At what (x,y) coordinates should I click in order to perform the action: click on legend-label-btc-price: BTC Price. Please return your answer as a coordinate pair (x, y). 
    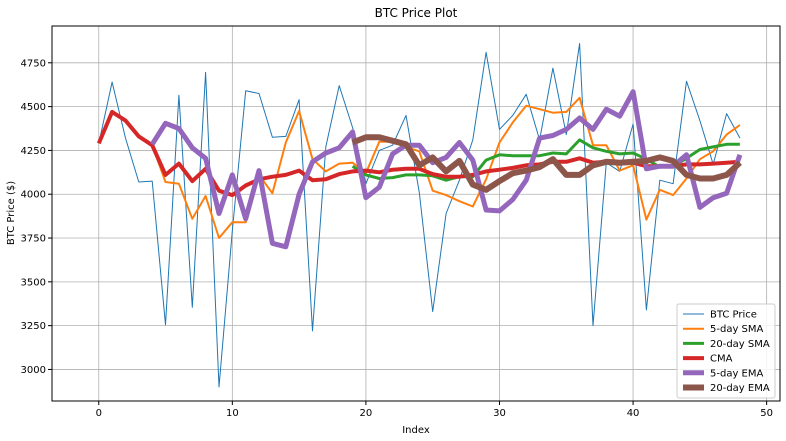
    Looking at the image, I should click on (733, 315).